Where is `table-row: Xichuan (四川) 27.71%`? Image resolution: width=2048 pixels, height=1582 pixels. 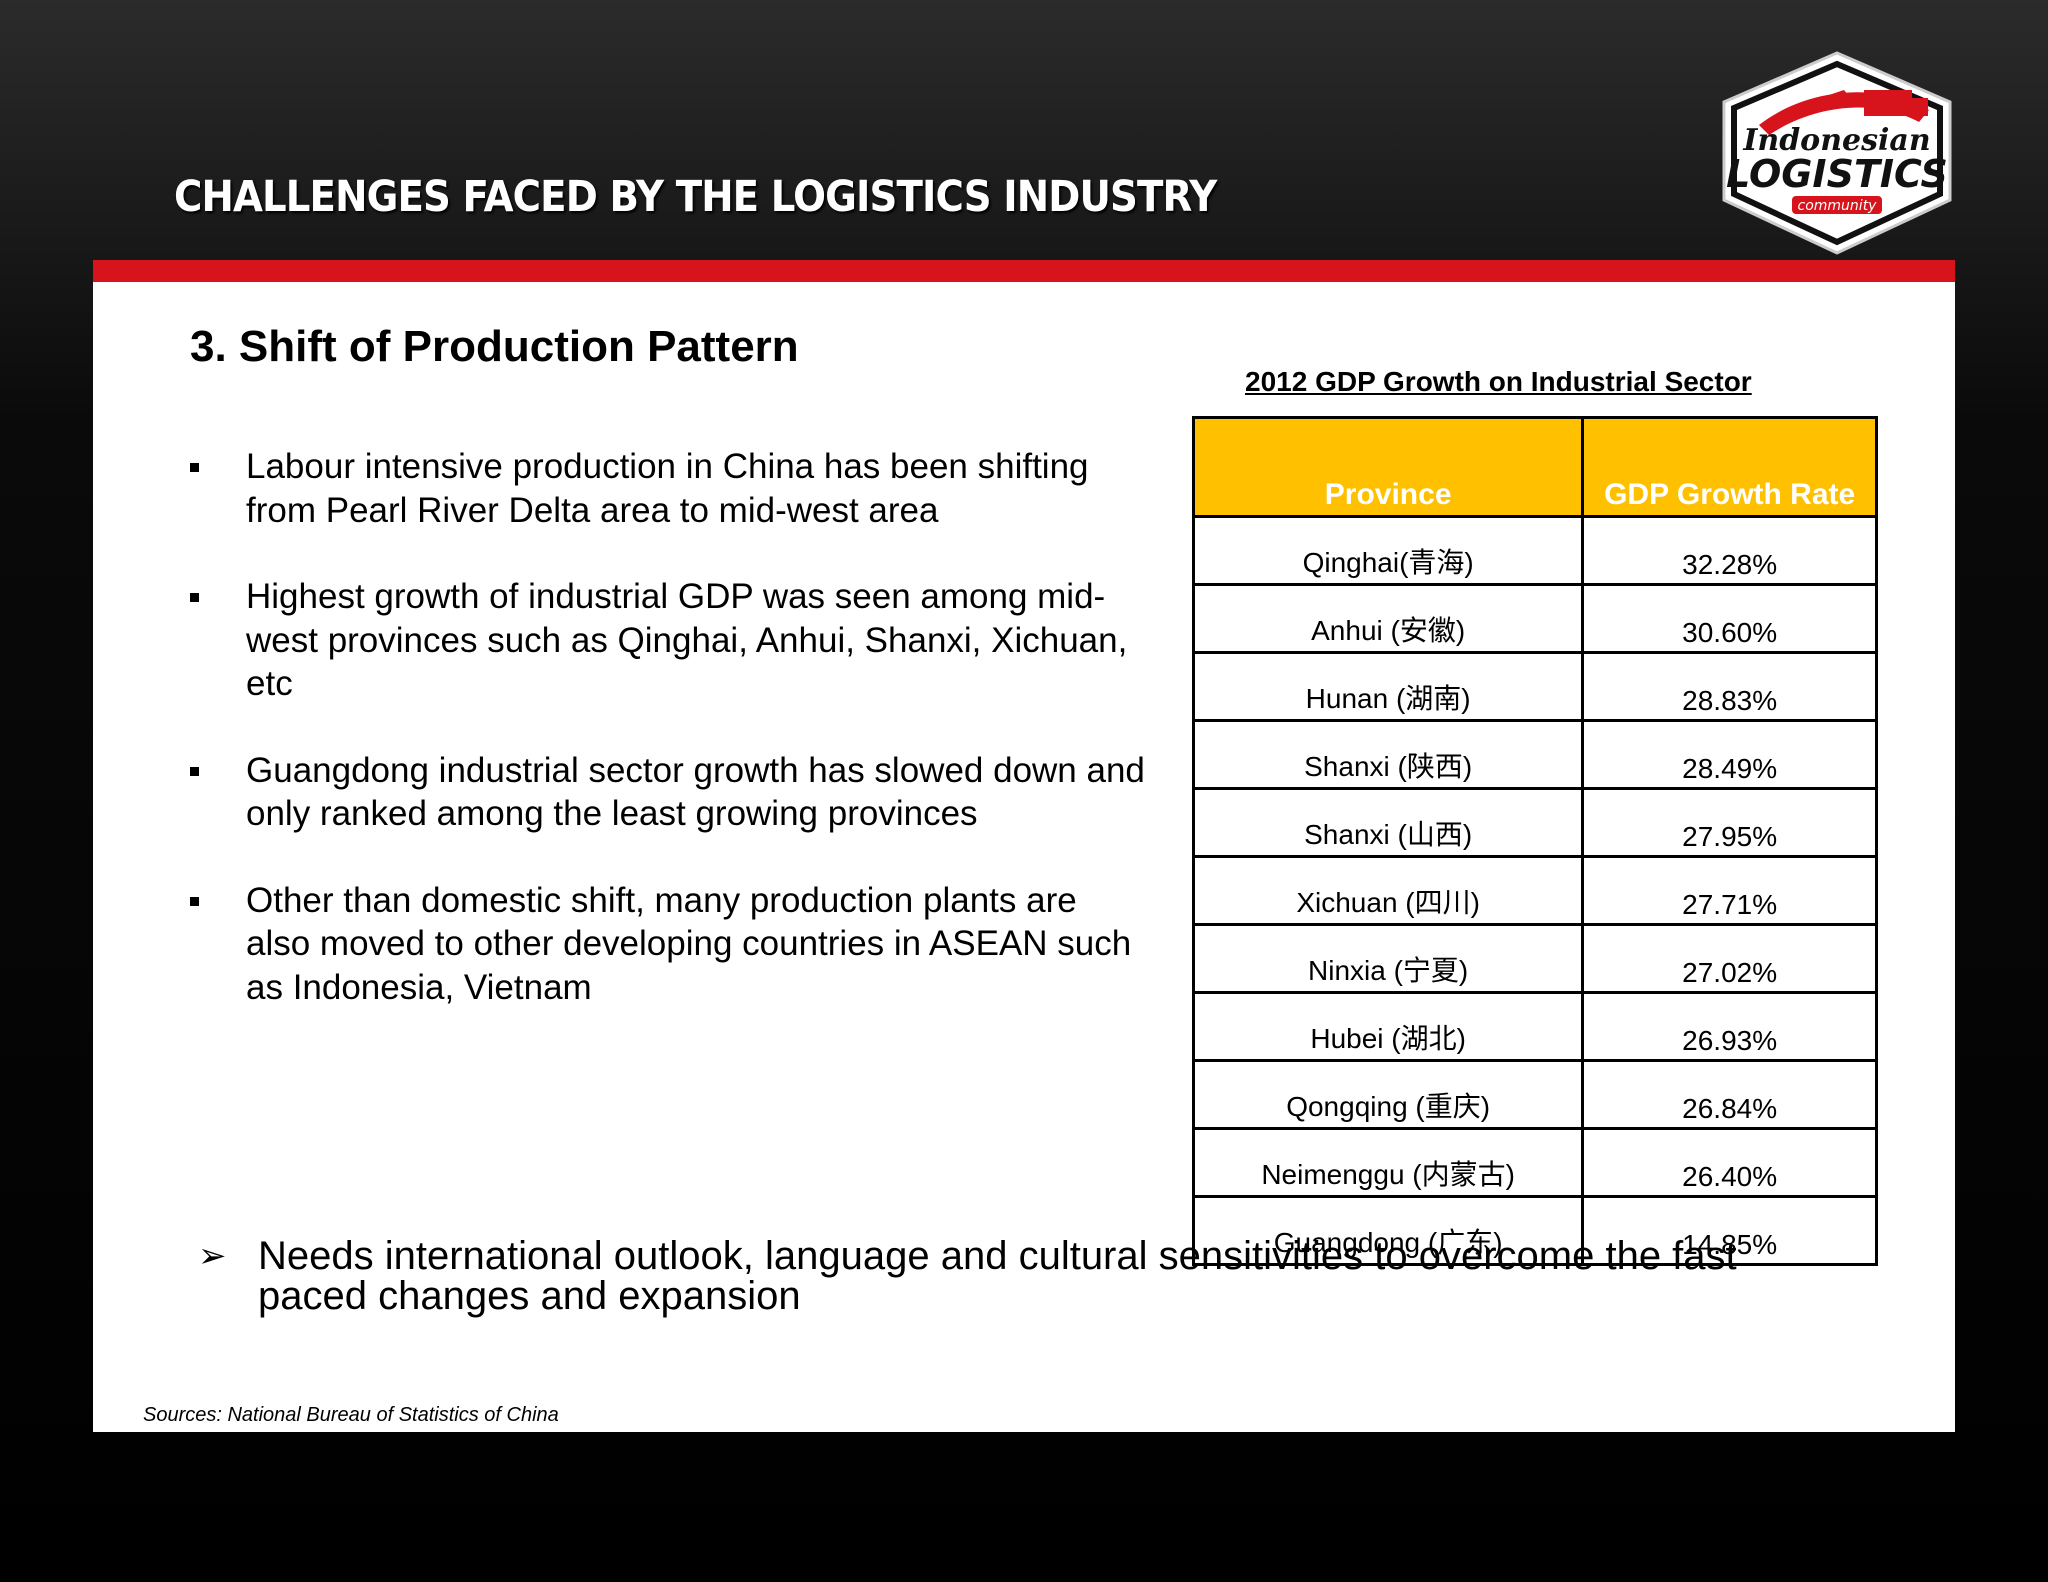
table-row: Xichuan (四川) 27.71% is located at coordinates (1534, 890).